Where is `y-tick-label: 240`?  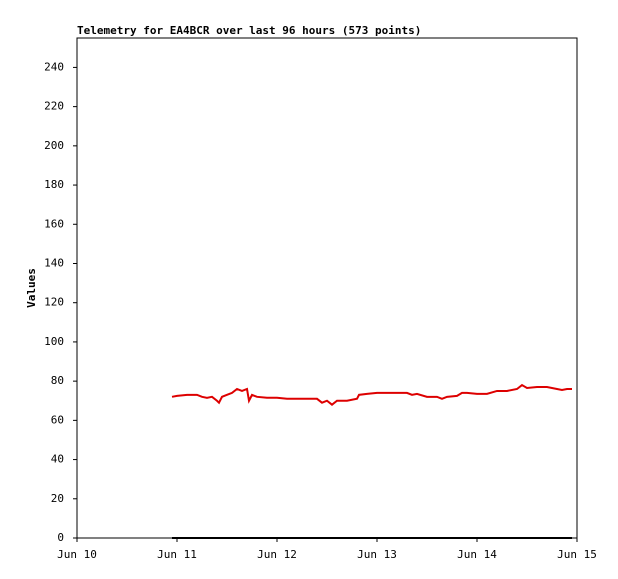 y-tick-label: 240 is located at coordinates (54, 66).